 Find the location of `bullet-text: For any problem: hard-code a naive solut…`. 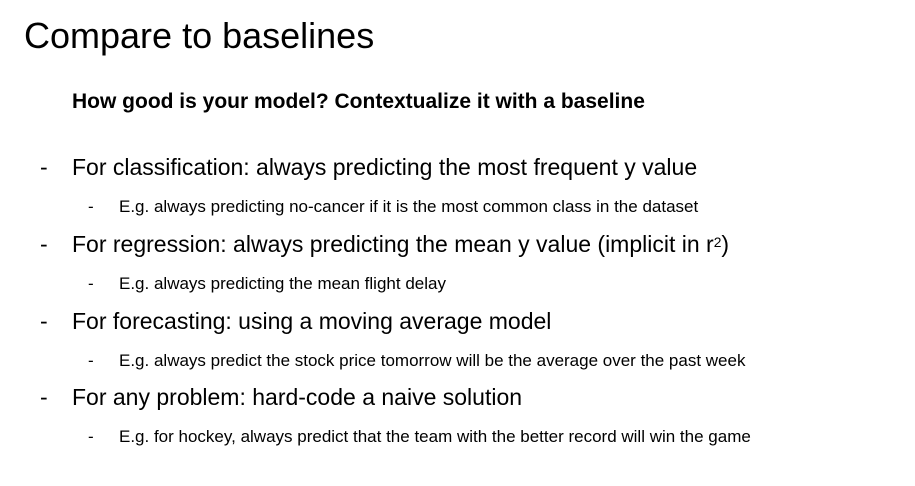

bullet-text: For any problem: hard-code a naive solut… is located at coordinates (297, 397).